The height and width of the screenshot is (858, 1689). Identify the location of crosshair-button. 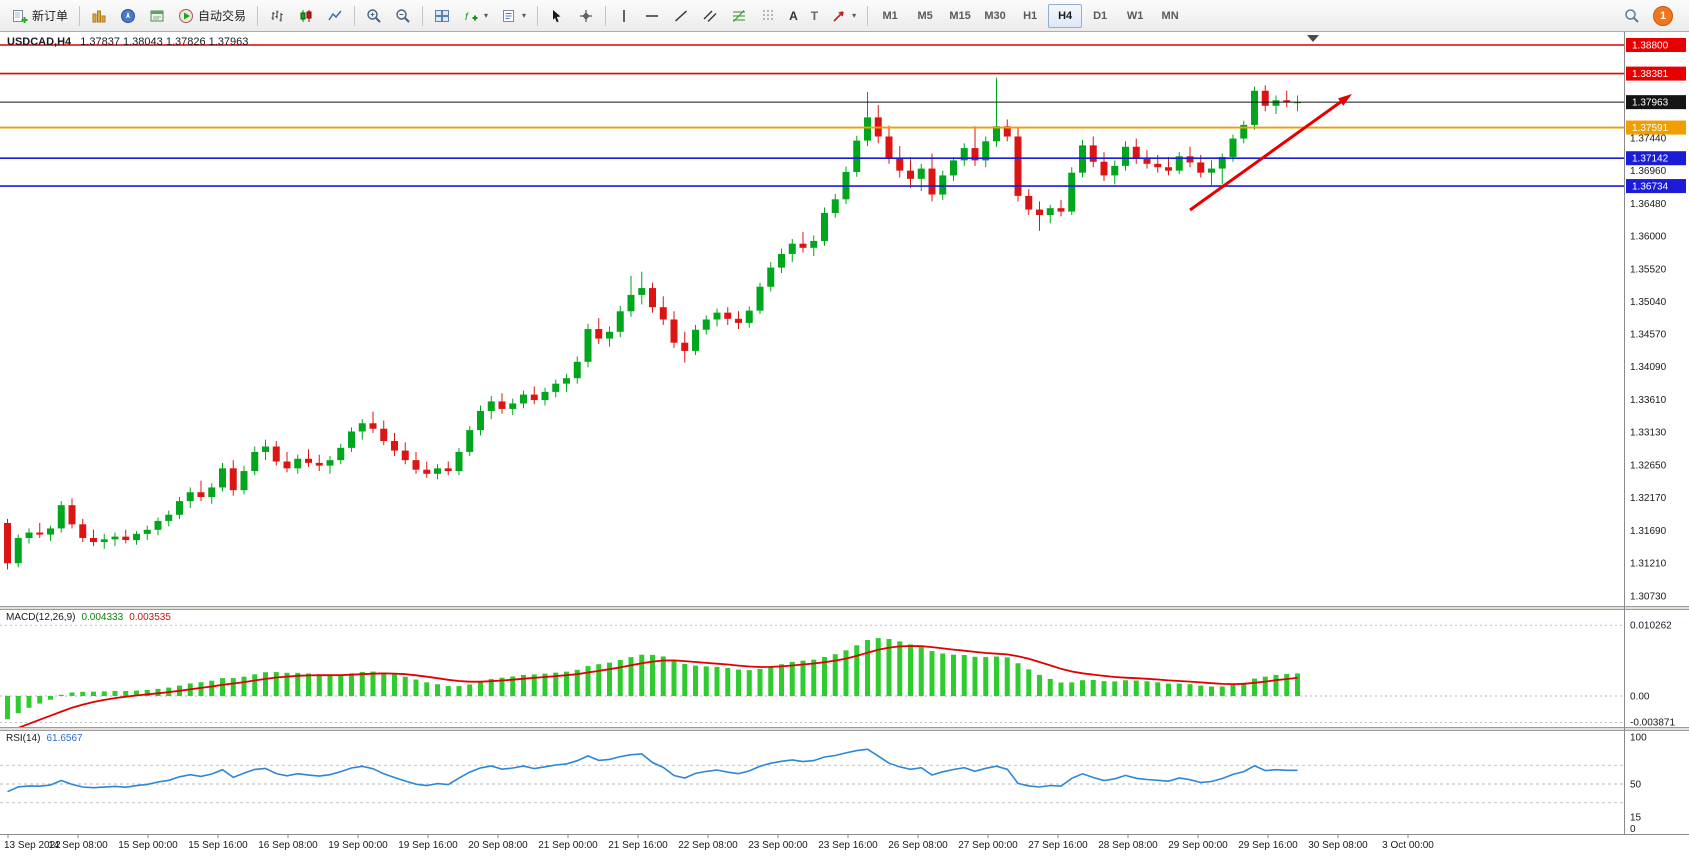
(586, 16).